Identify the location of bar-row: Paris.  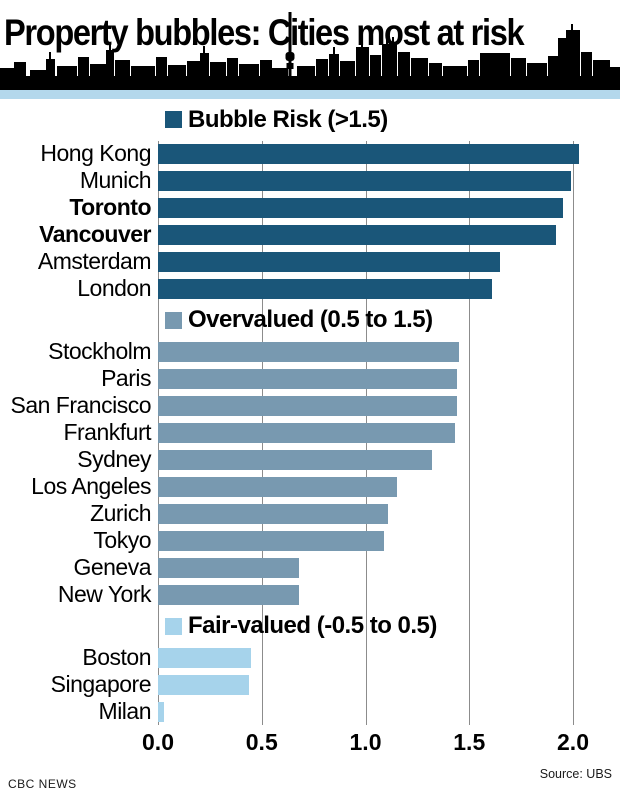
(310, 378).